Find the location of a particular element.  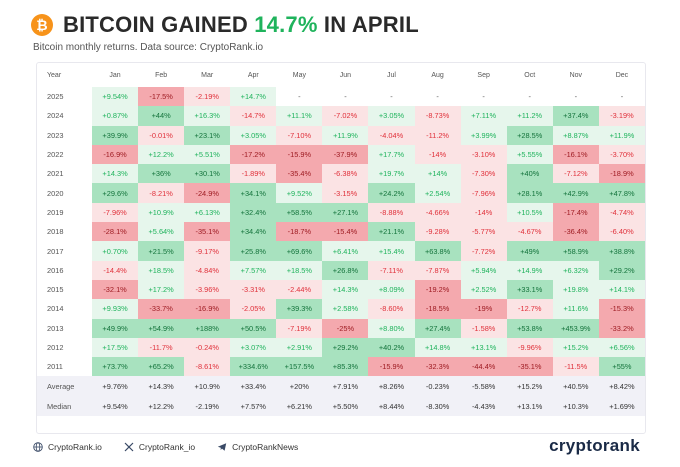

return-cell: -3.31% is located at coordinates (253, 289).